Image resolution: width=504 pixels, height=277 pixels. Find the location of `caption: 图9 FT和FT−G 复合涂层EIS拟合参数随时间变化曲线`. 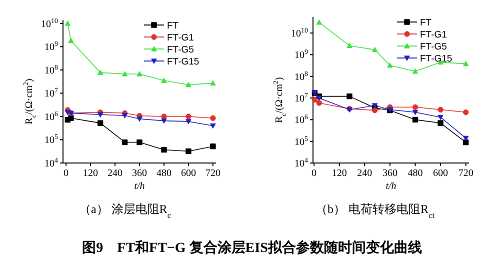

caption: 图9 FT和FT−G 复合涂层EIS拟合参数随时间变化曲线 is located at coordinates (252, 247).